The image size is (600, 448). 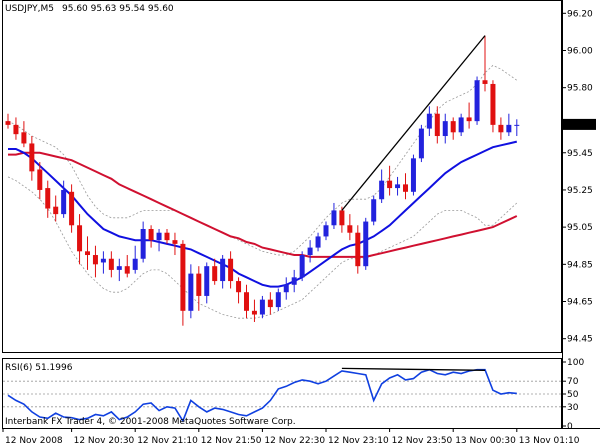 I want to click on price-tick-label: 96.00, so click(x=580, y=51).